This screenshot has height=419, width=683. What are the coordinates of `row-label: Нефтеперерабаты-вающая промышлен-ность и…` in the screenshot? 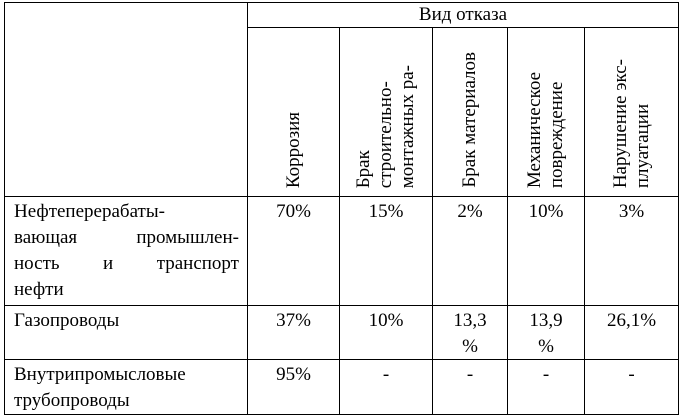 It's located at (126, 251).